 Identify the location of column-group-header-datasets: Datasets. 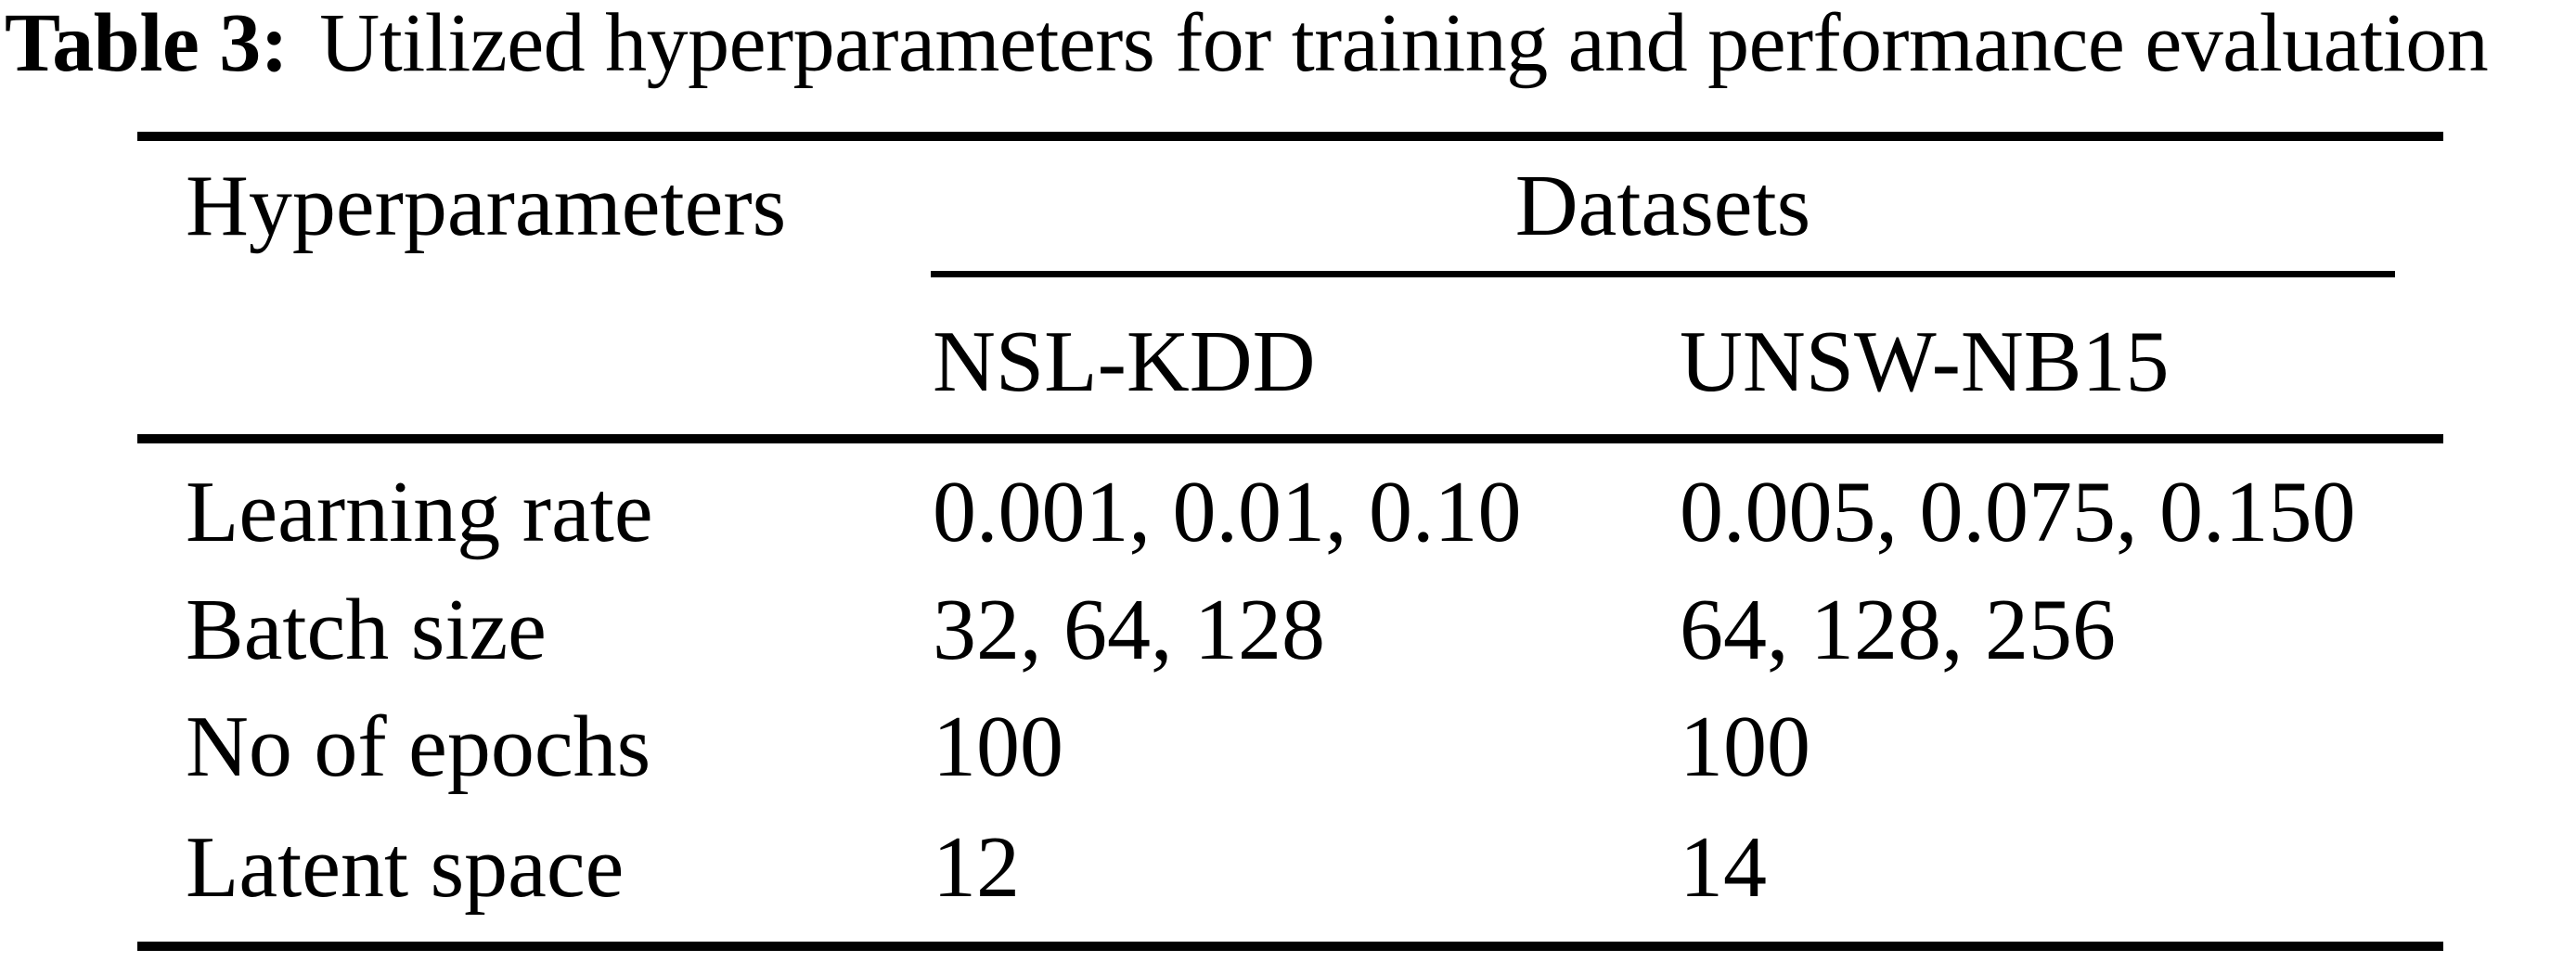
(1663, 206).